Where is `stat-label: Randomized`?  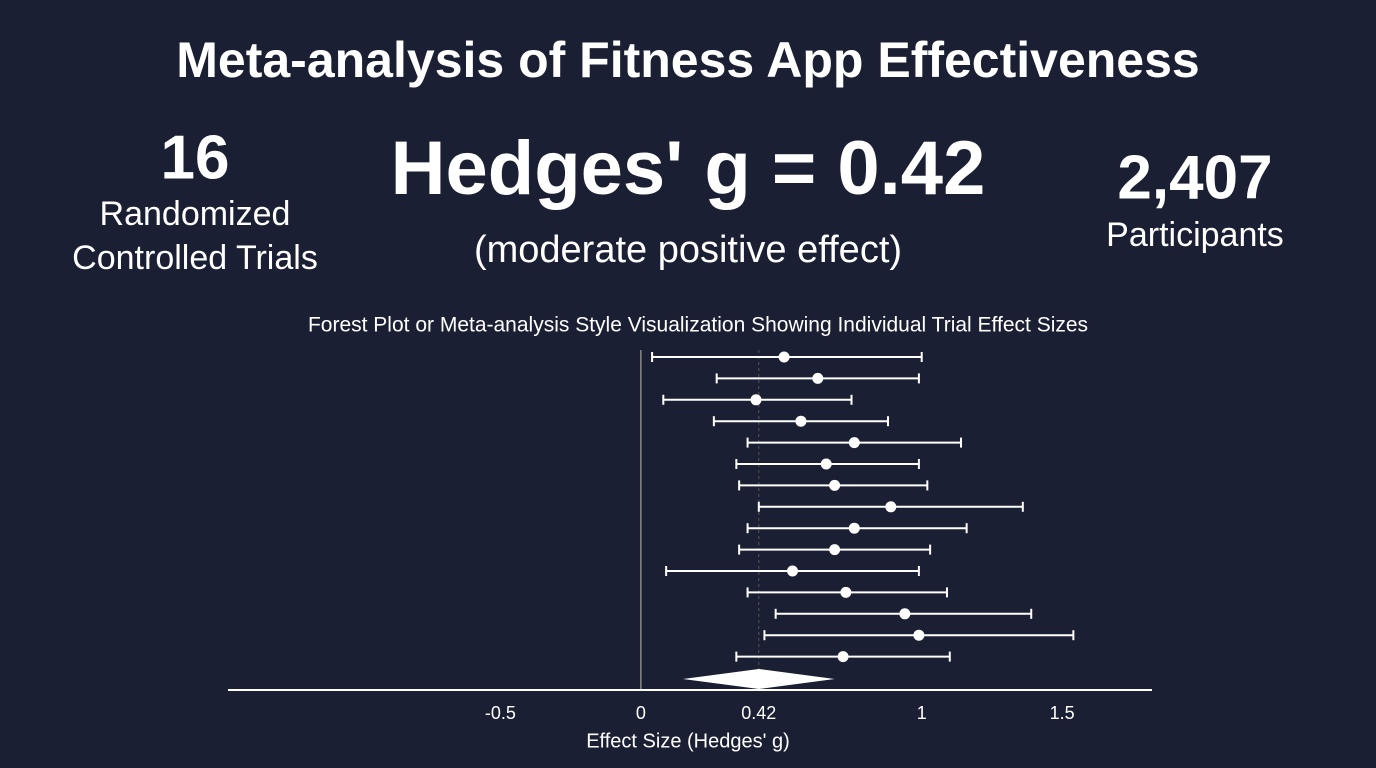 stat-label: Randomized is located at coordinates (195, 214).